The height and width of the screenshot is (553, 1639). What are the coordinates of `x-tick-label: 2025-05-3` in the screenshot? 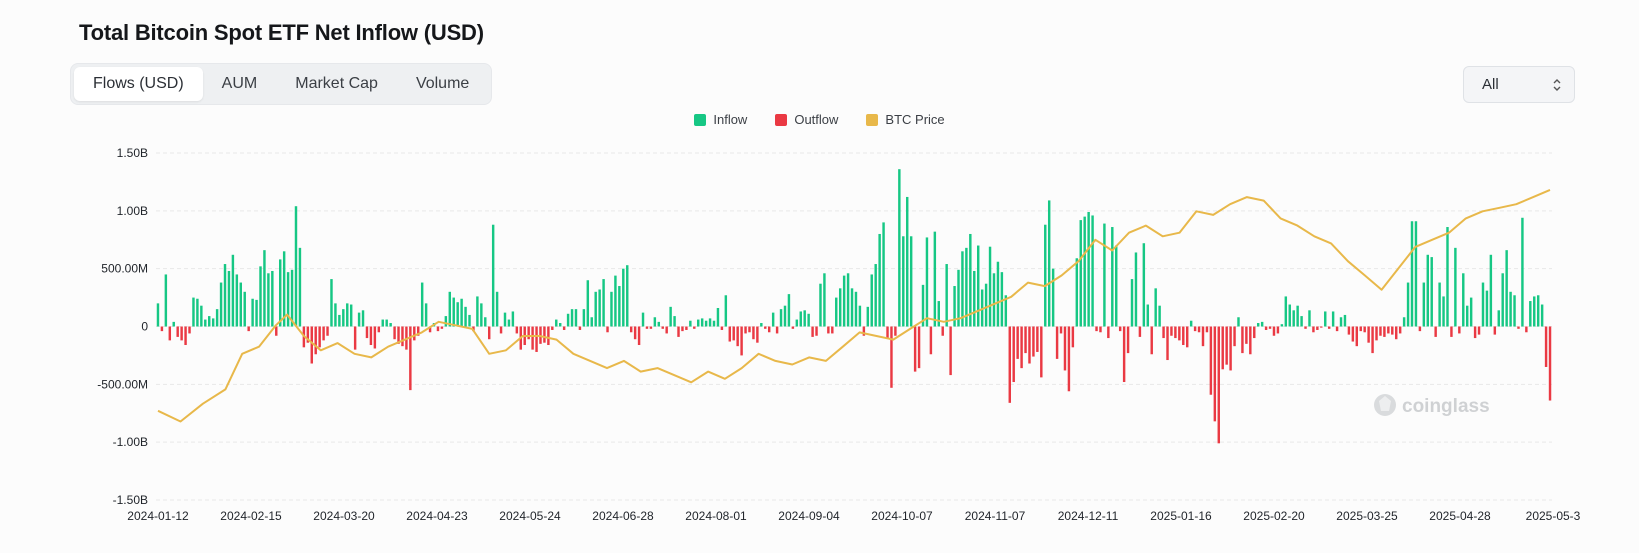 It's located at (1553, 516).